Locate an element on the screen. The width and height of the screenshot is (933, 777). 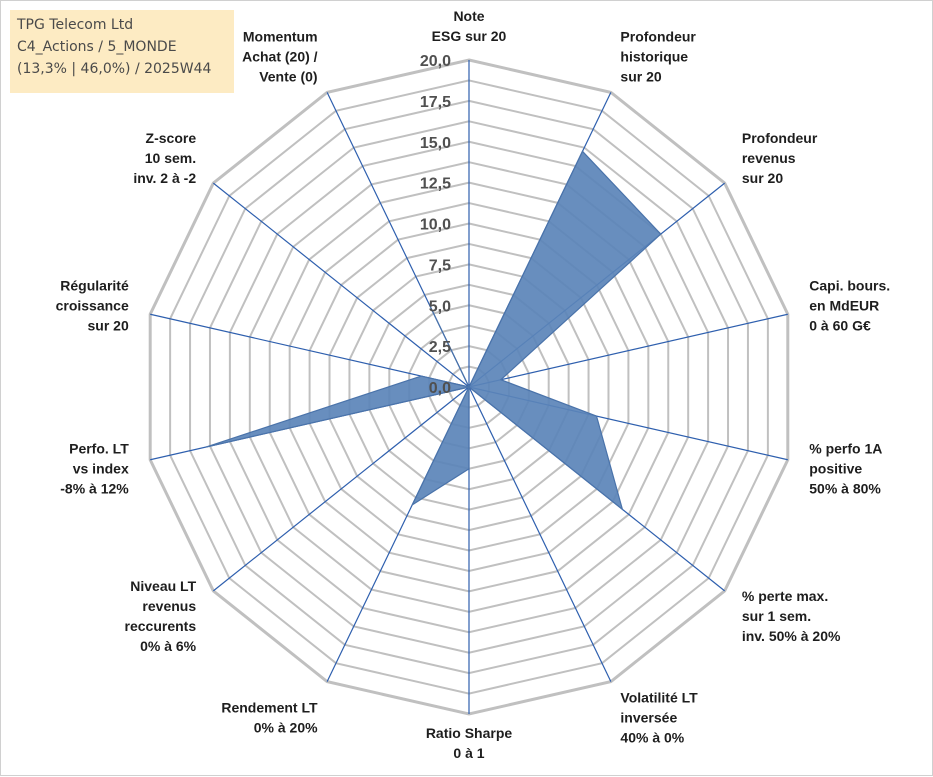
axis-label-3-line-2: revenus is located at coordinates (769, 158).